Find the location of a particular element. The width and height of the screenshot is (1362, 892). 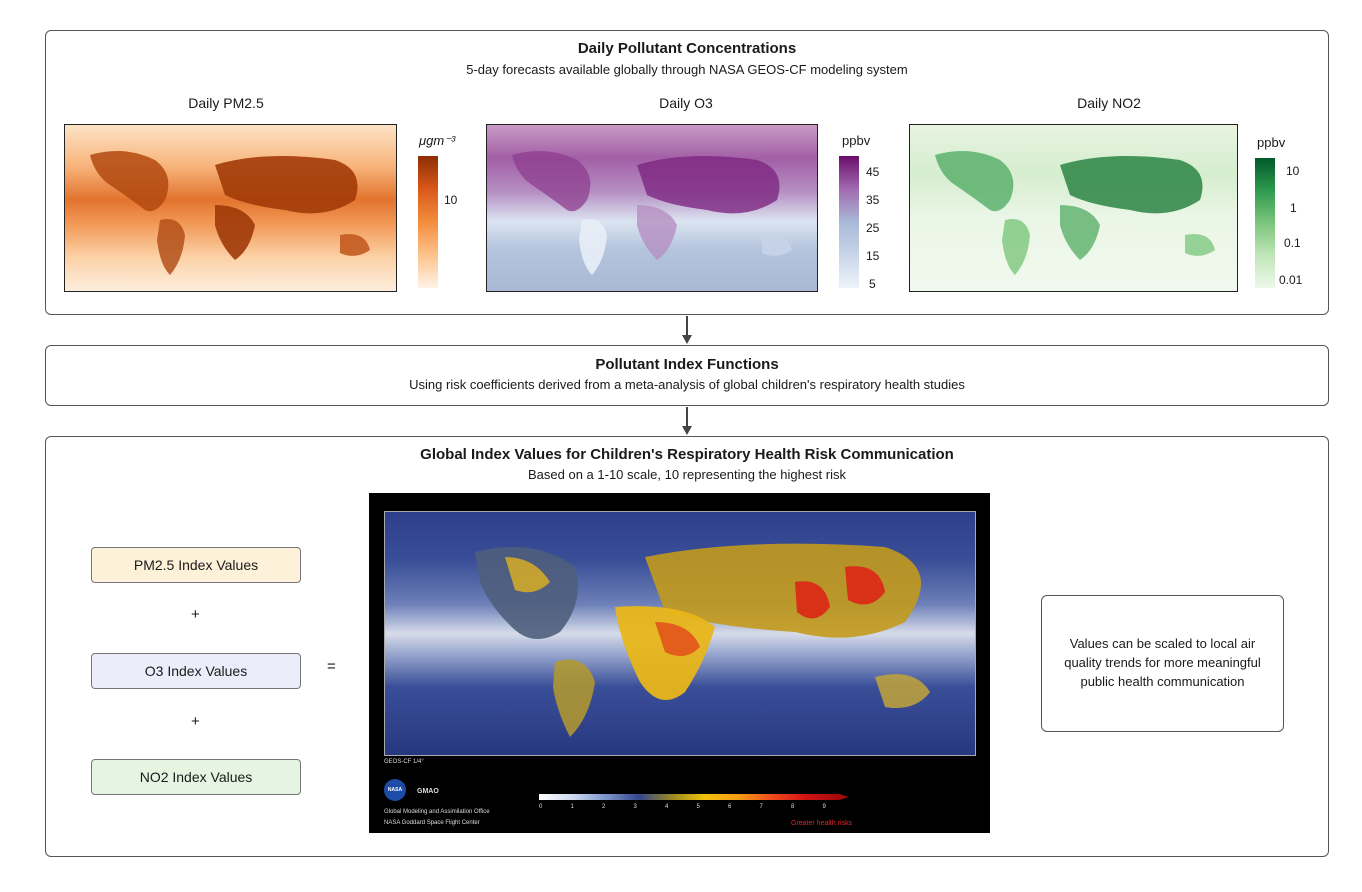

org-line-1: Global Modeling and Assimilation Office is located at coordinates (437, 812).